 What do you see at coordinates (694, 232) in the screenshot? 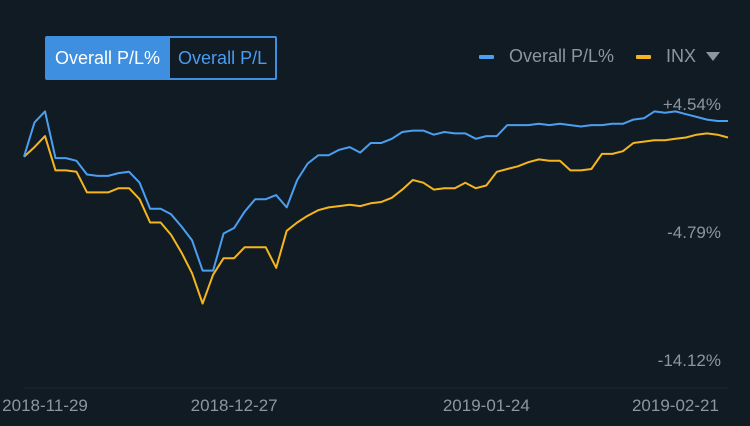
I see `y-tick-label: -4.79%` at bounding box center [694, 232].